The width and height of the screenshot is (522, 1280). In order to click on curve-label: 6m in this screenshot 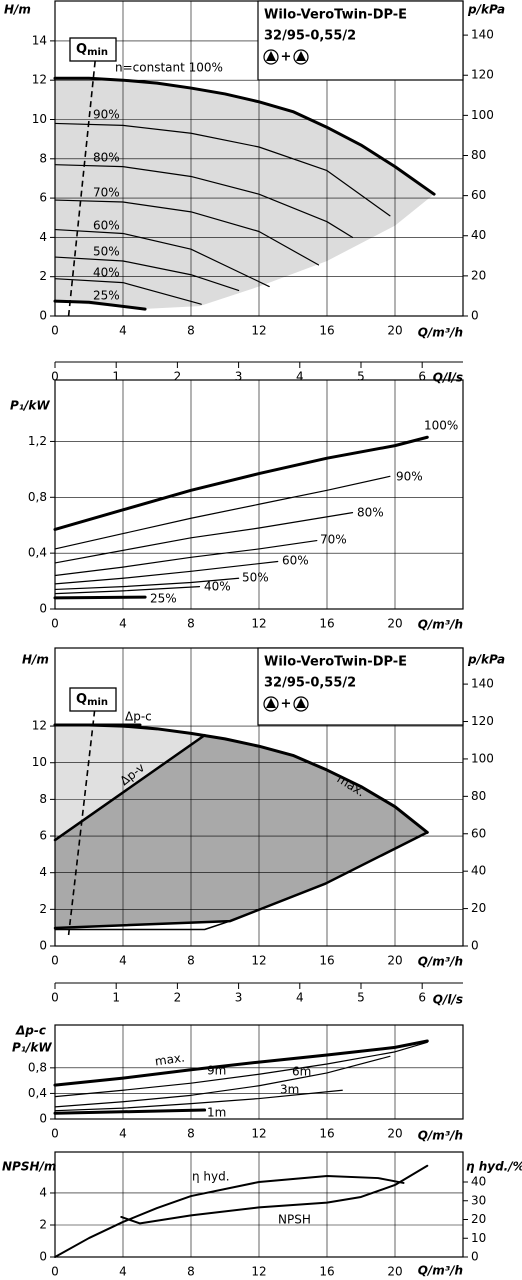, I will do `click(301, 1072)`.